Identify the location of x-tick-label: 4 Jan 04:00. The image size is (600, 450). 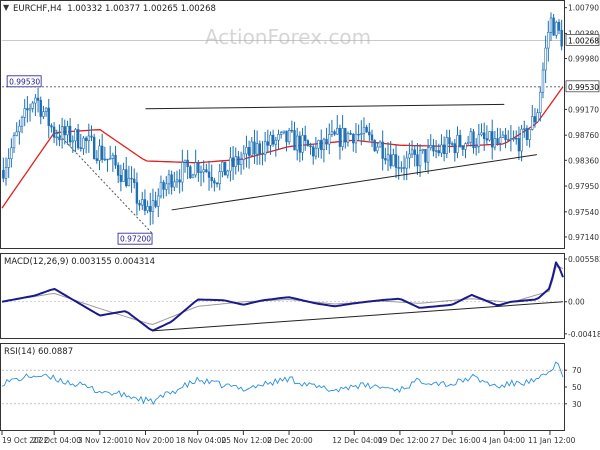
(503, 440).